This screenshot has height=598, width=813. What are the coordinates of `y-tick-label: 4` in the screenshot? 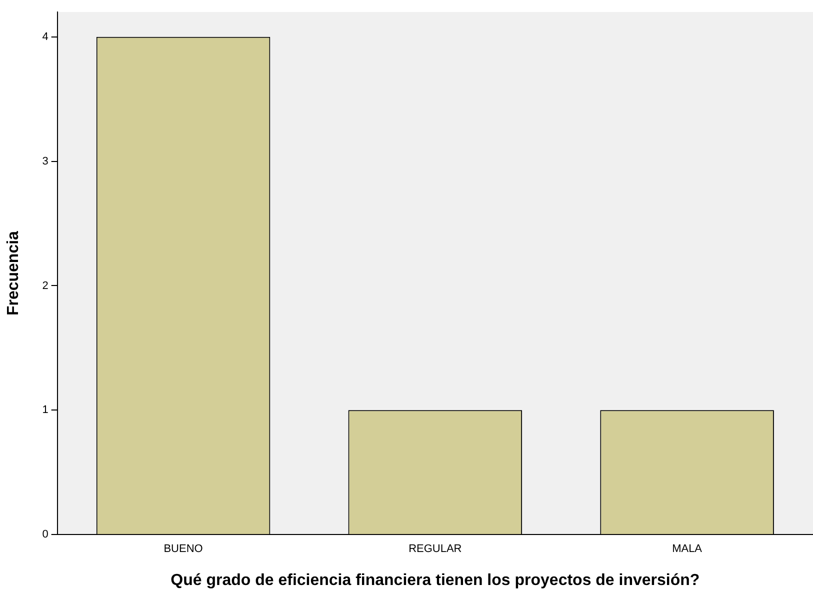 It's located at (45, 36).